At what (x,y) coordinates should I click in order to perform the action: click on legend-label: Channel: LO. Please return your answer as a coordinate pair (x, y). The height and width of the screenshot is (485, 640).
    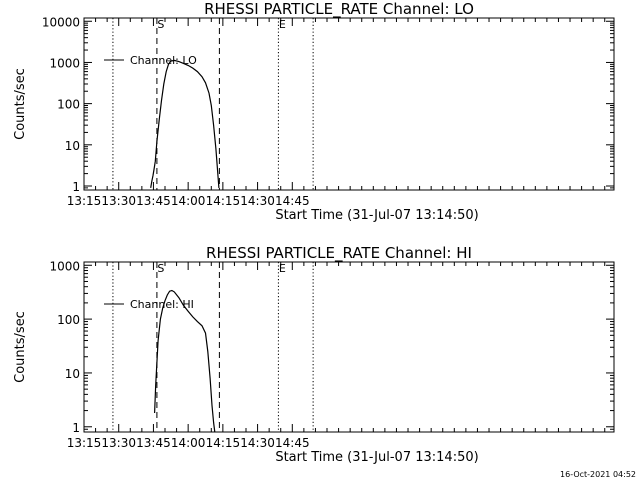
    Looking at the image, I should click on (163, 60).